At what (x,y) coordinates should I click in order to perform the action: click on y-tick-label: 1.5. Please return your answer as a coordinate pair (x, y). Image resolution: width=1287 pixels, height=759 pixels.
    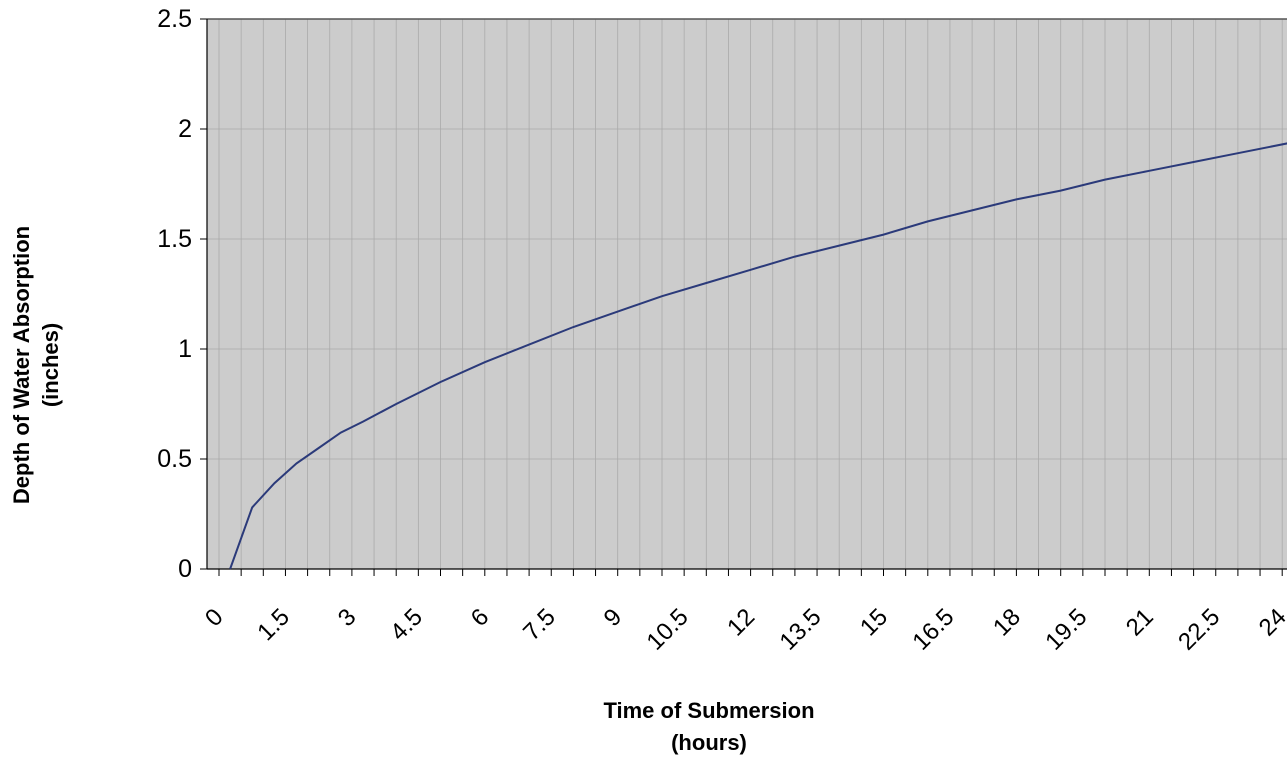
    Looking at the image, I should click on (174, 239).